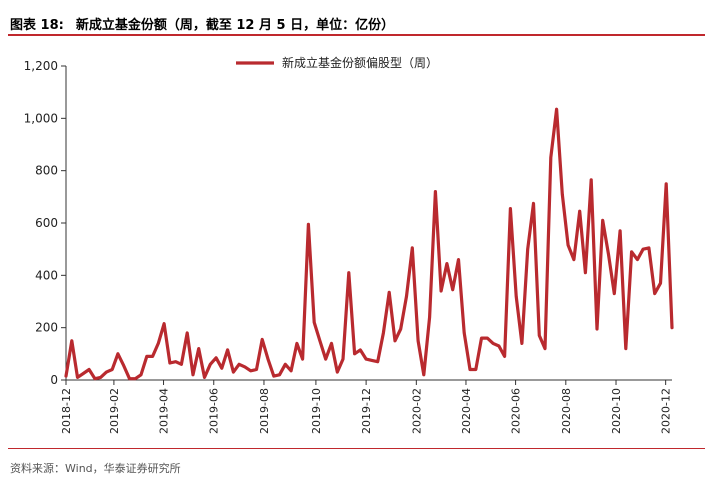  What do you see at coordinates (41, 66) in the screenshot?
I see `y-tick-label: 1,200` at bounding box center [41, 66].